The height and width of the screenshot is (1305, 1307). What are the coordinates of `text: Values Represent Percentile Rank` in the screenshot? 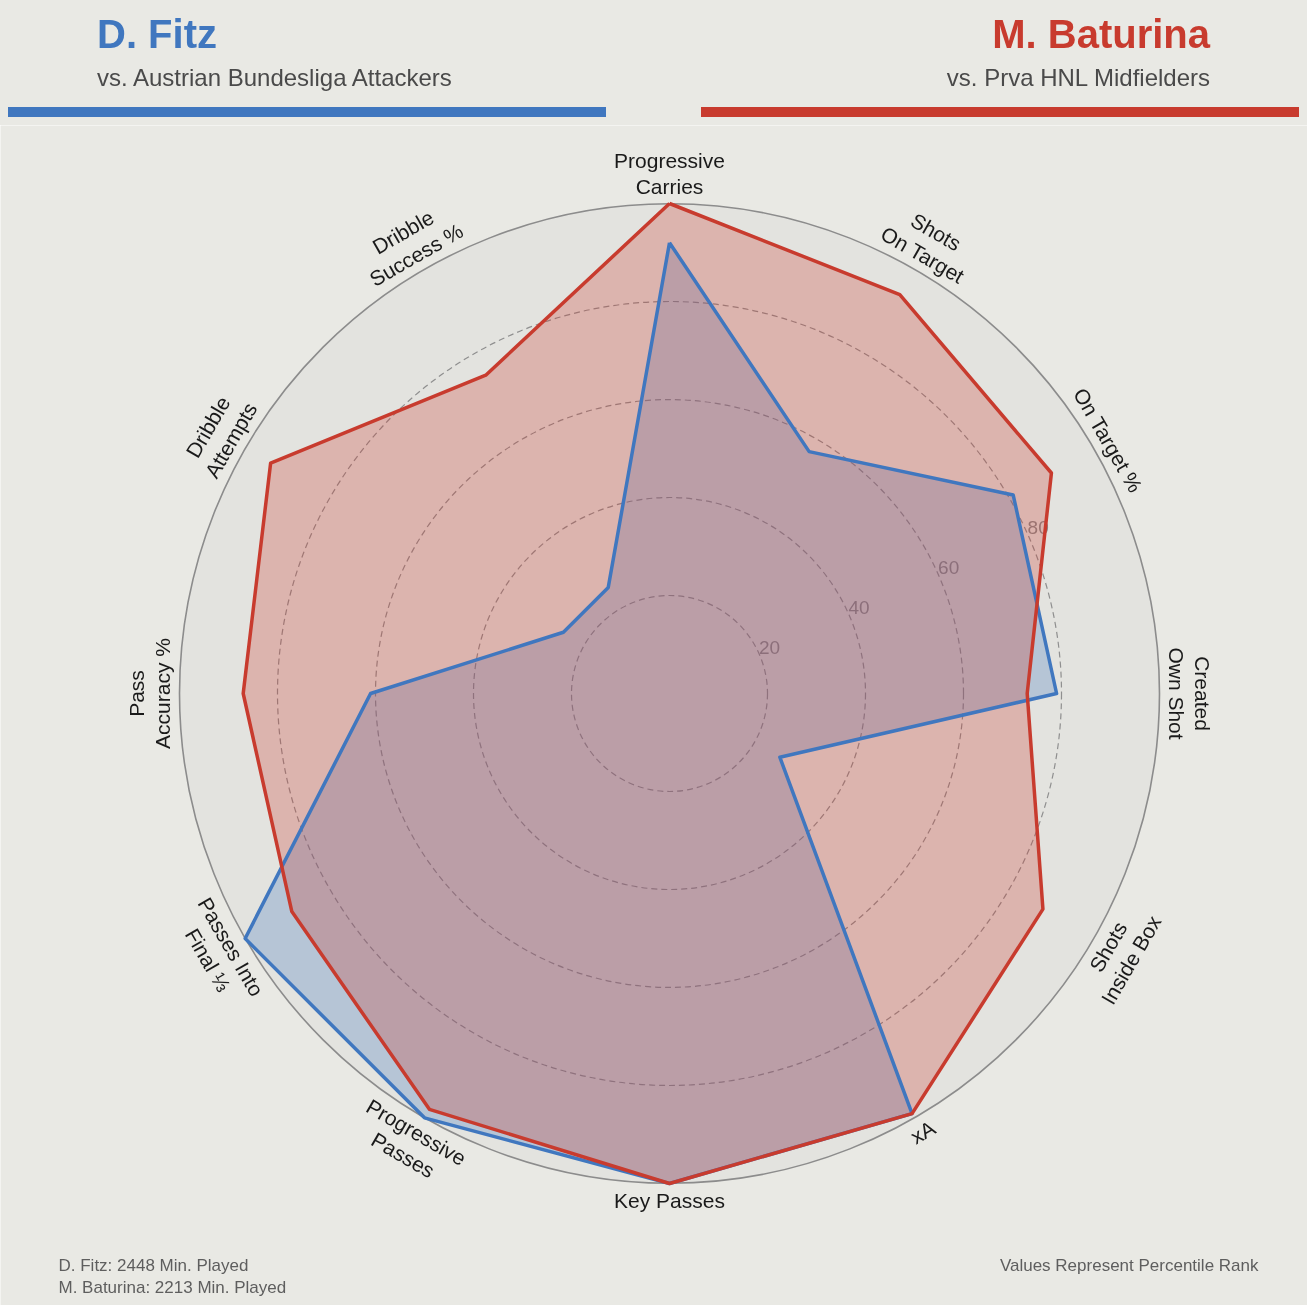 It's located at (1129, 1265).